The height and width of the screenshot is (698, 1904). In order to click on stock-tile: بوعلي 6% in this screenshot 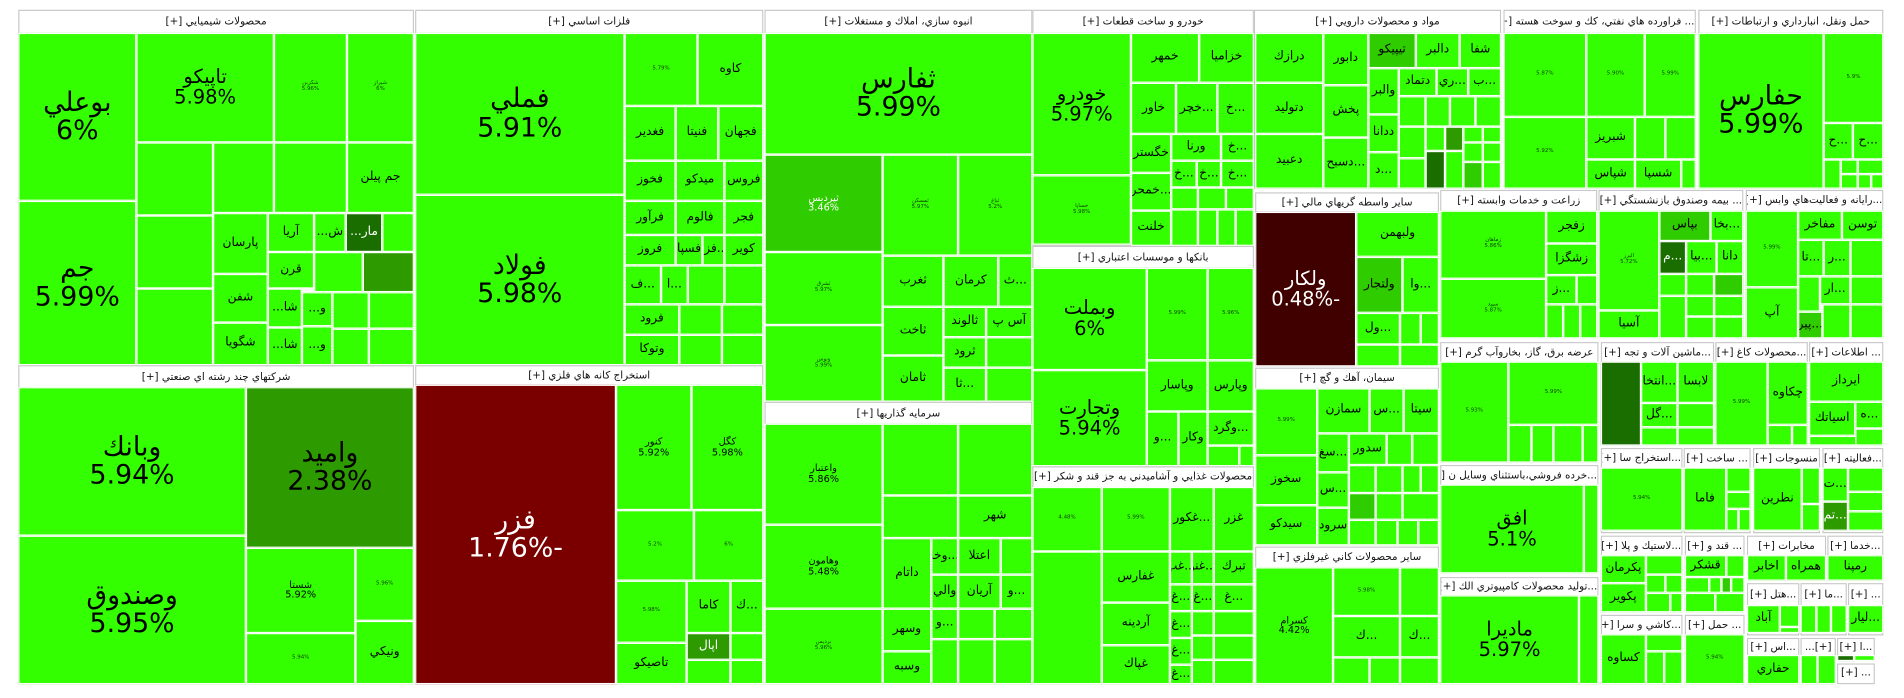, I will do `click(77, 116)`.